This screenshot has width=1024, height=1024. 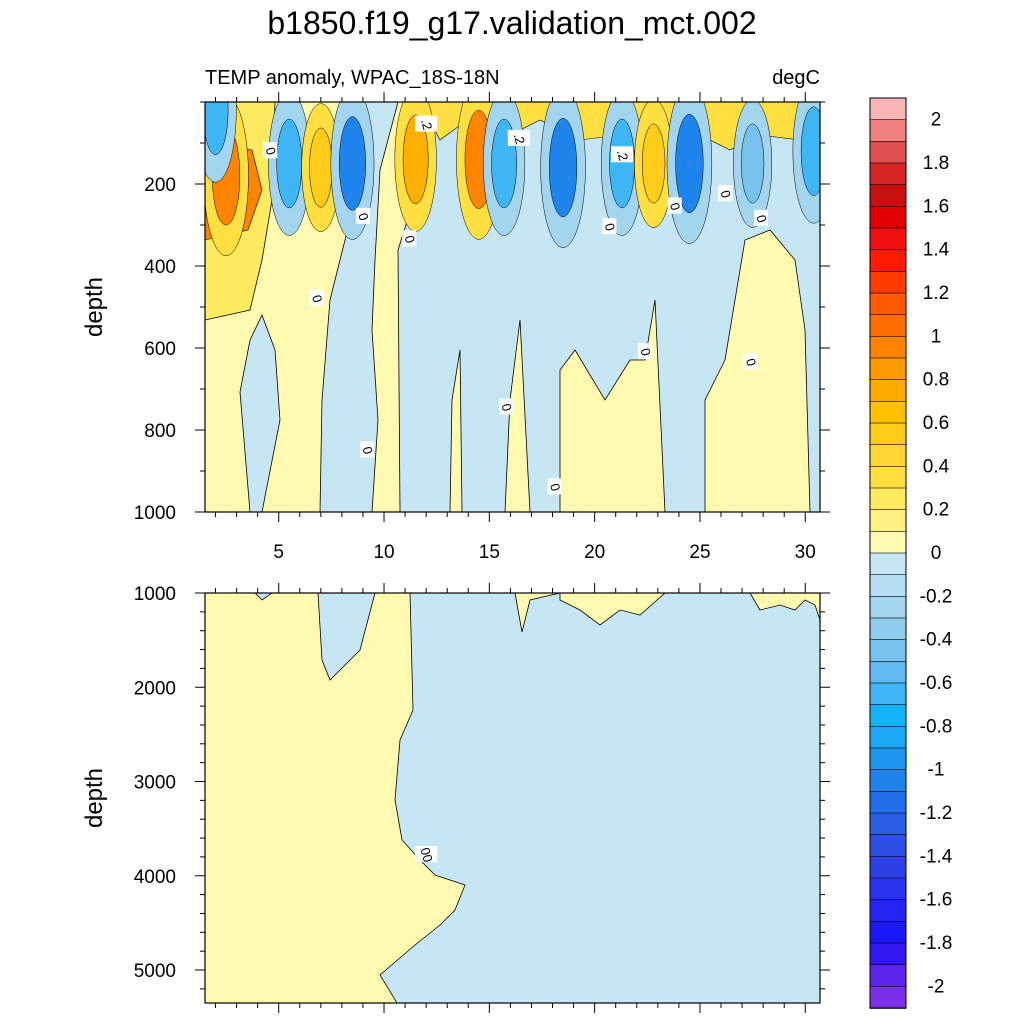 I want to click on lower-contour-labels: 00, so click(x=426, y=855).